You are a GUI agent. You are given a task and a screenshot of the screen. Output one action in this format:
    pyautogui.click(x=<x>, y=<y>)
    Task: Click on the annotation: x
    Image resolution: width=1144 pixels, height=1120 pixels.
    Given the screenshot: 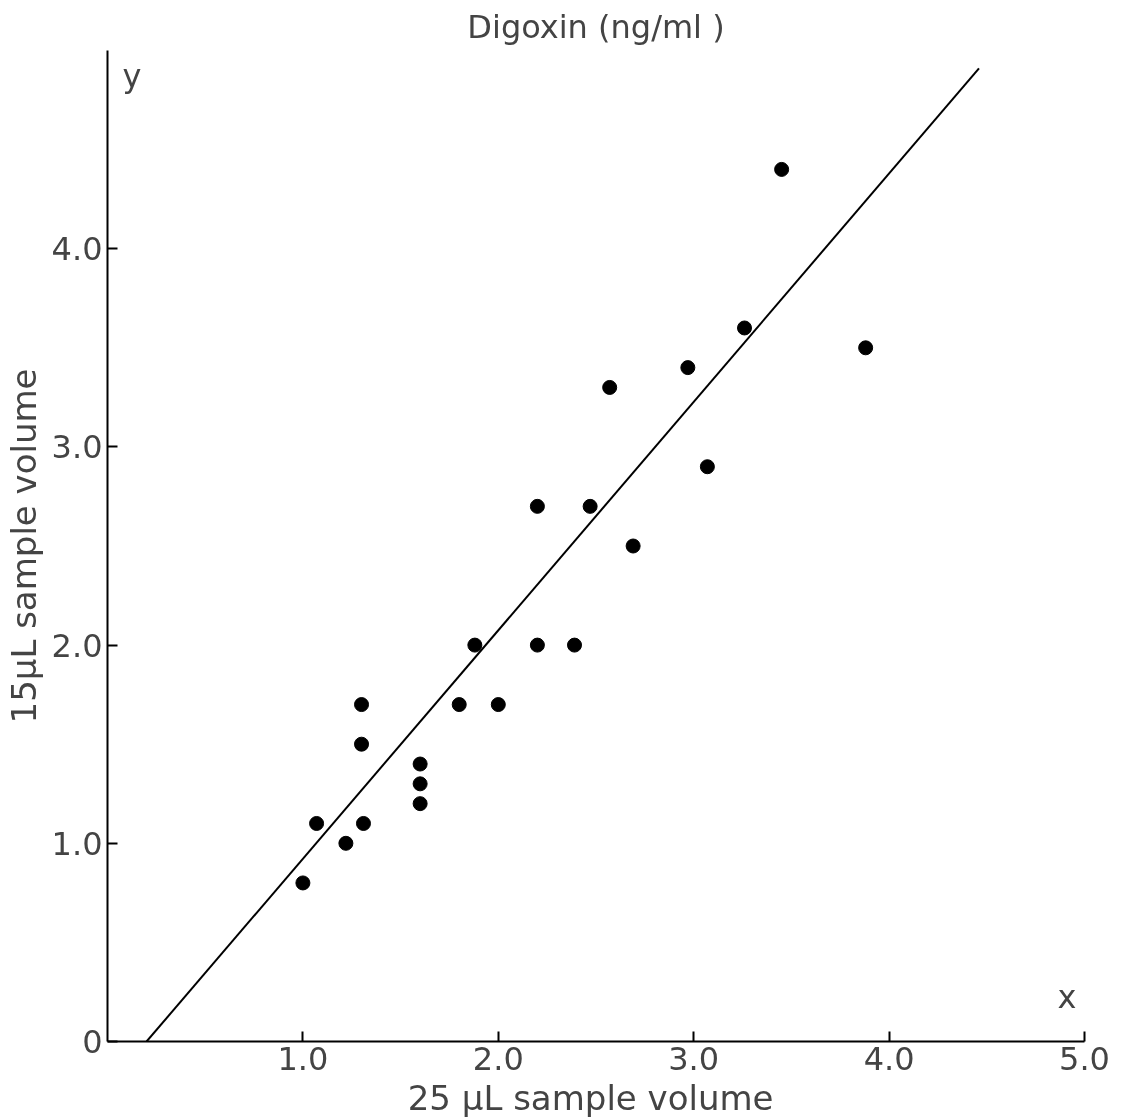 What is the action you would take?
    pyautogui.click(x=1067, y=996)
    